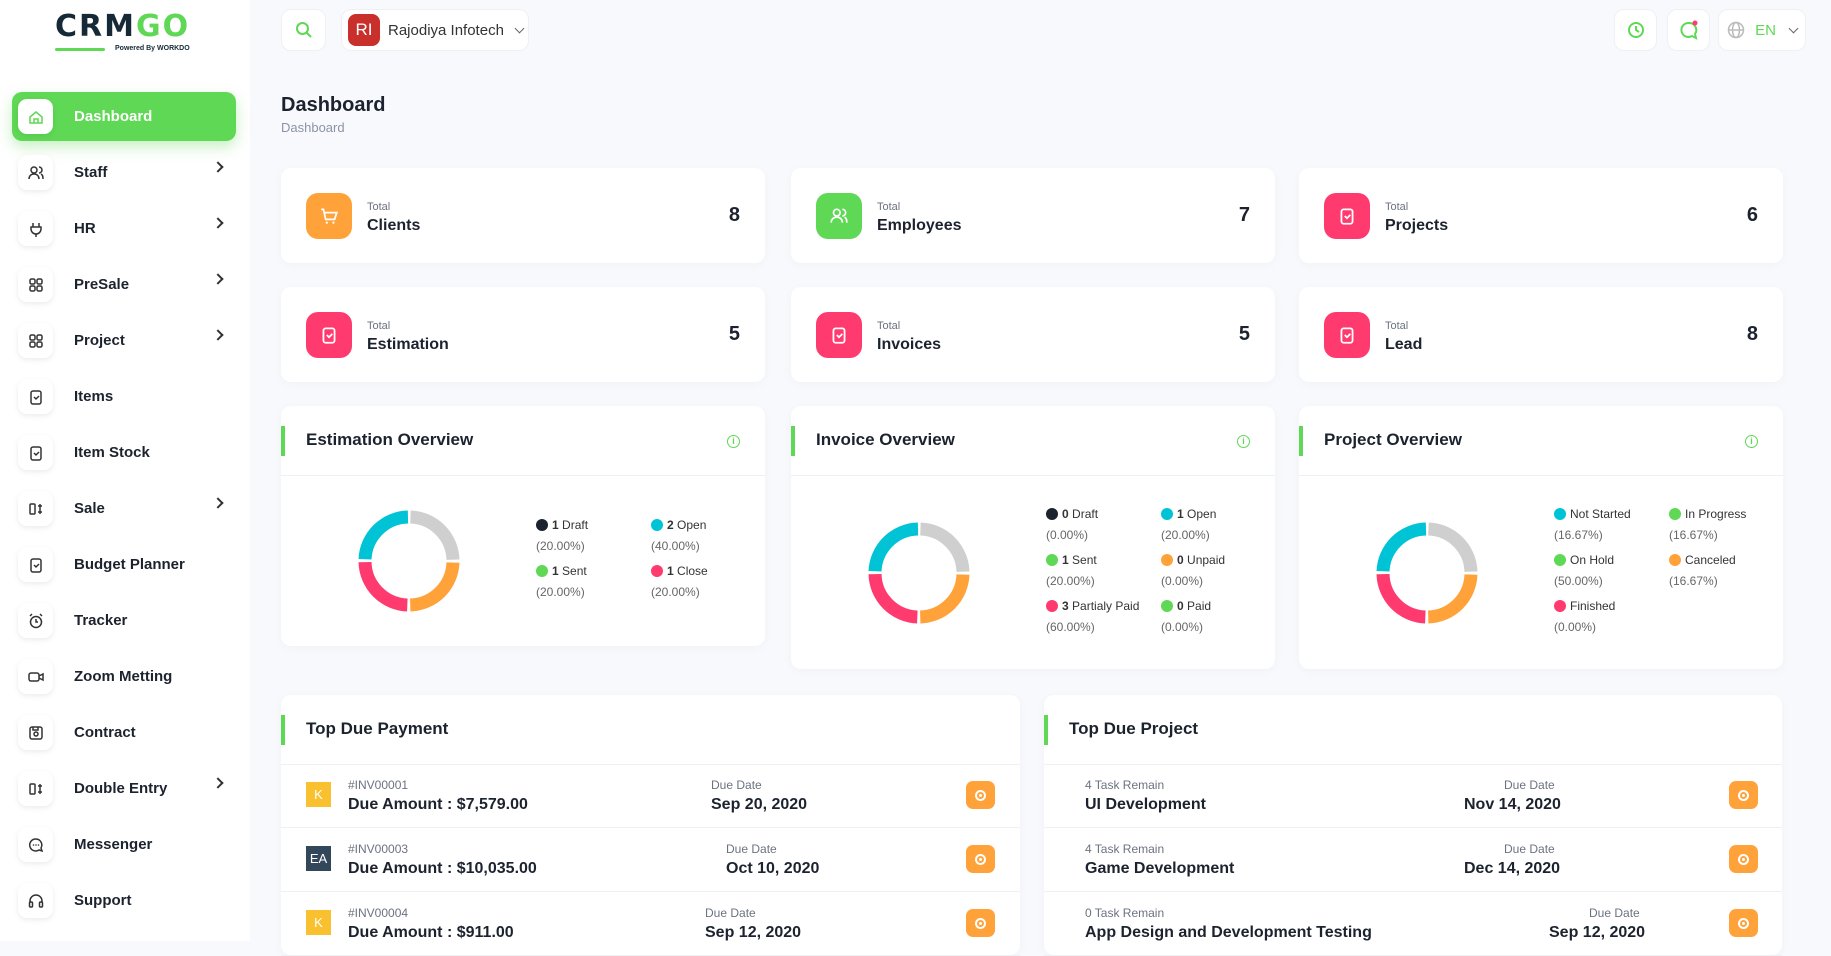 Image resolution: width=1831 pixels, height=956 pixels. Describe the element at coordinates (1541, 441) in the screenshot. I see `card-header: Project Overview i` at that location.